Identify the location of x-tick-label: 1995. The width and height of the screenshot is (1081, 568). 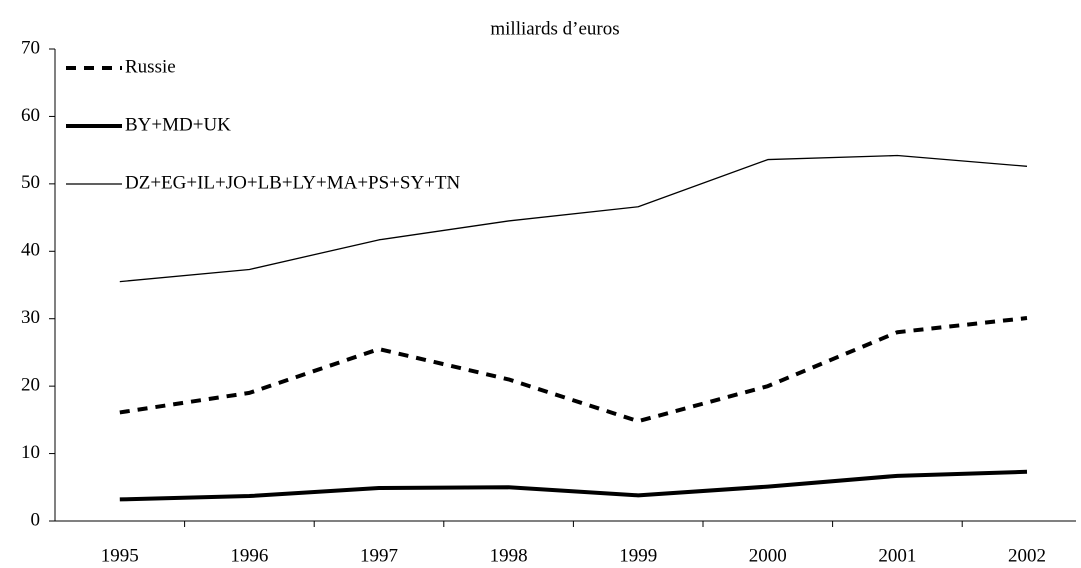
(120, 555).